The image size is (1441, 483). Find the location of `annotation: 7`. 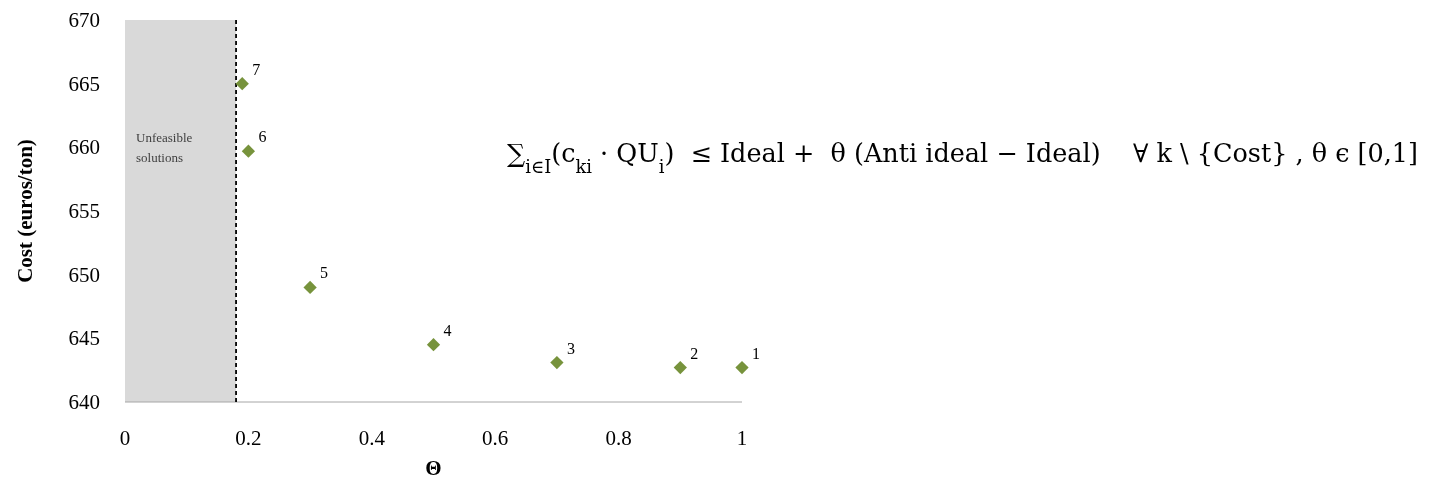

annotation: 7 is located at coordinates (256, 69).